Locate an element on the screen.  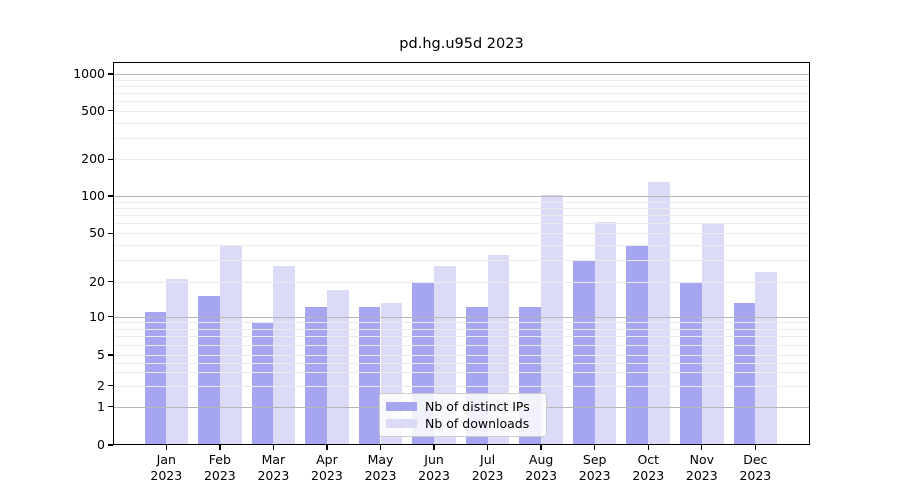
bar-nb-of-distinct-ips-dec is located at coordinates (744, 374).